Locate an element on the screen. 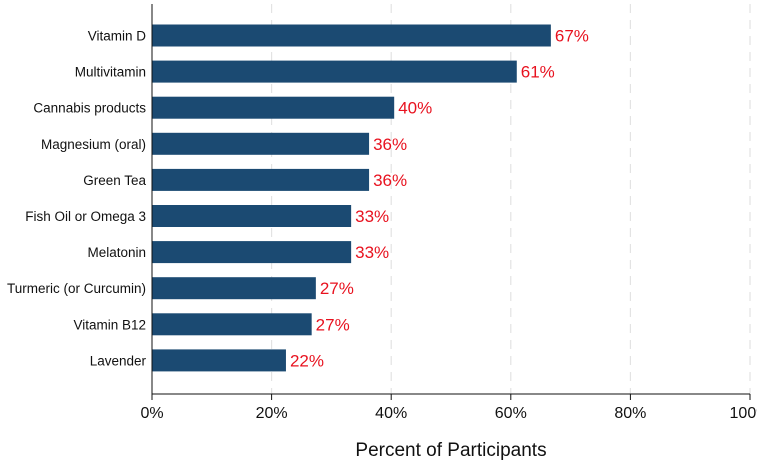  category-label: Multivitamin is located at coordinates (110, 72).